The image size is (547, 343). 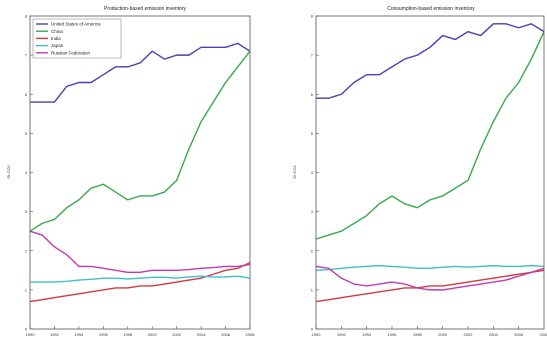 I want to click on legend-entry-japan: Japan, so click(x=57, y=45).